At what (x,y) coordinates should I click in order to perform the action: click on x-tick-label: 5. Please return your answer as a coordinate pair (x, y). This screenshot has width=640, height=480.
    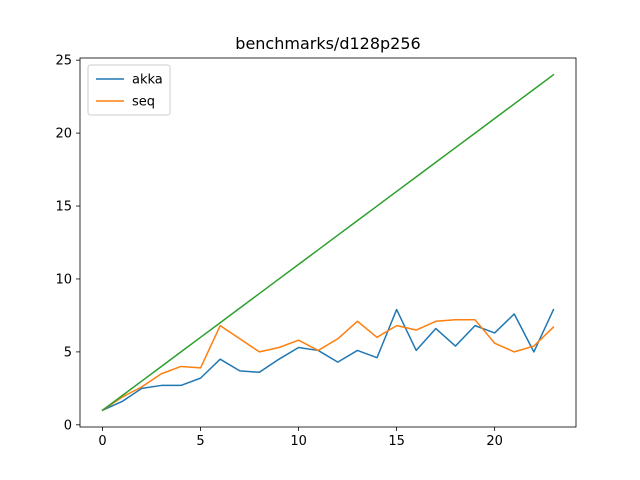
    Looking at the image, I should click on (200, 441).